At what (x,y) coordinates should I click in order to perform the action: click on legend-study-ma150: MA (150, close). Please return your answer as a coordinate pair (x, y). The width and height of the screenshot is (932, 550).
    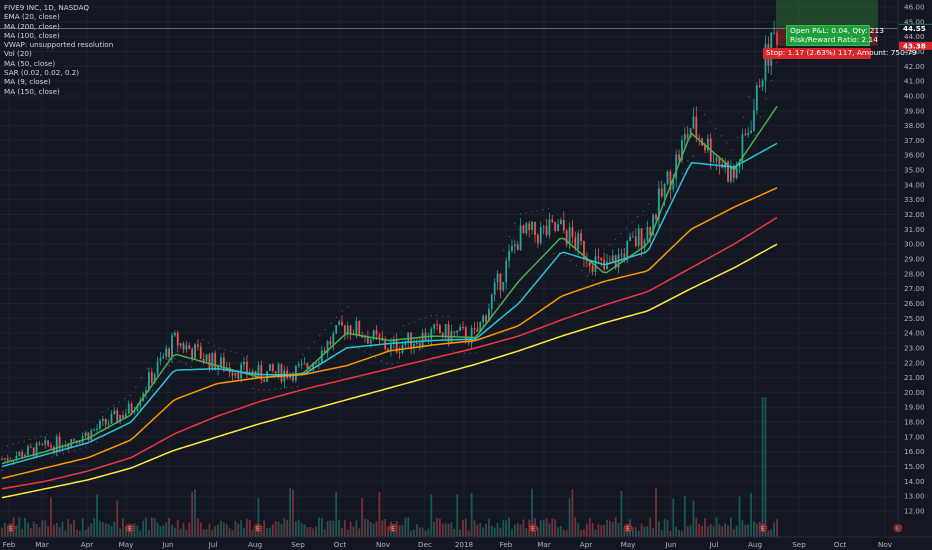
    Looking at the image, I should click on (32, 91).